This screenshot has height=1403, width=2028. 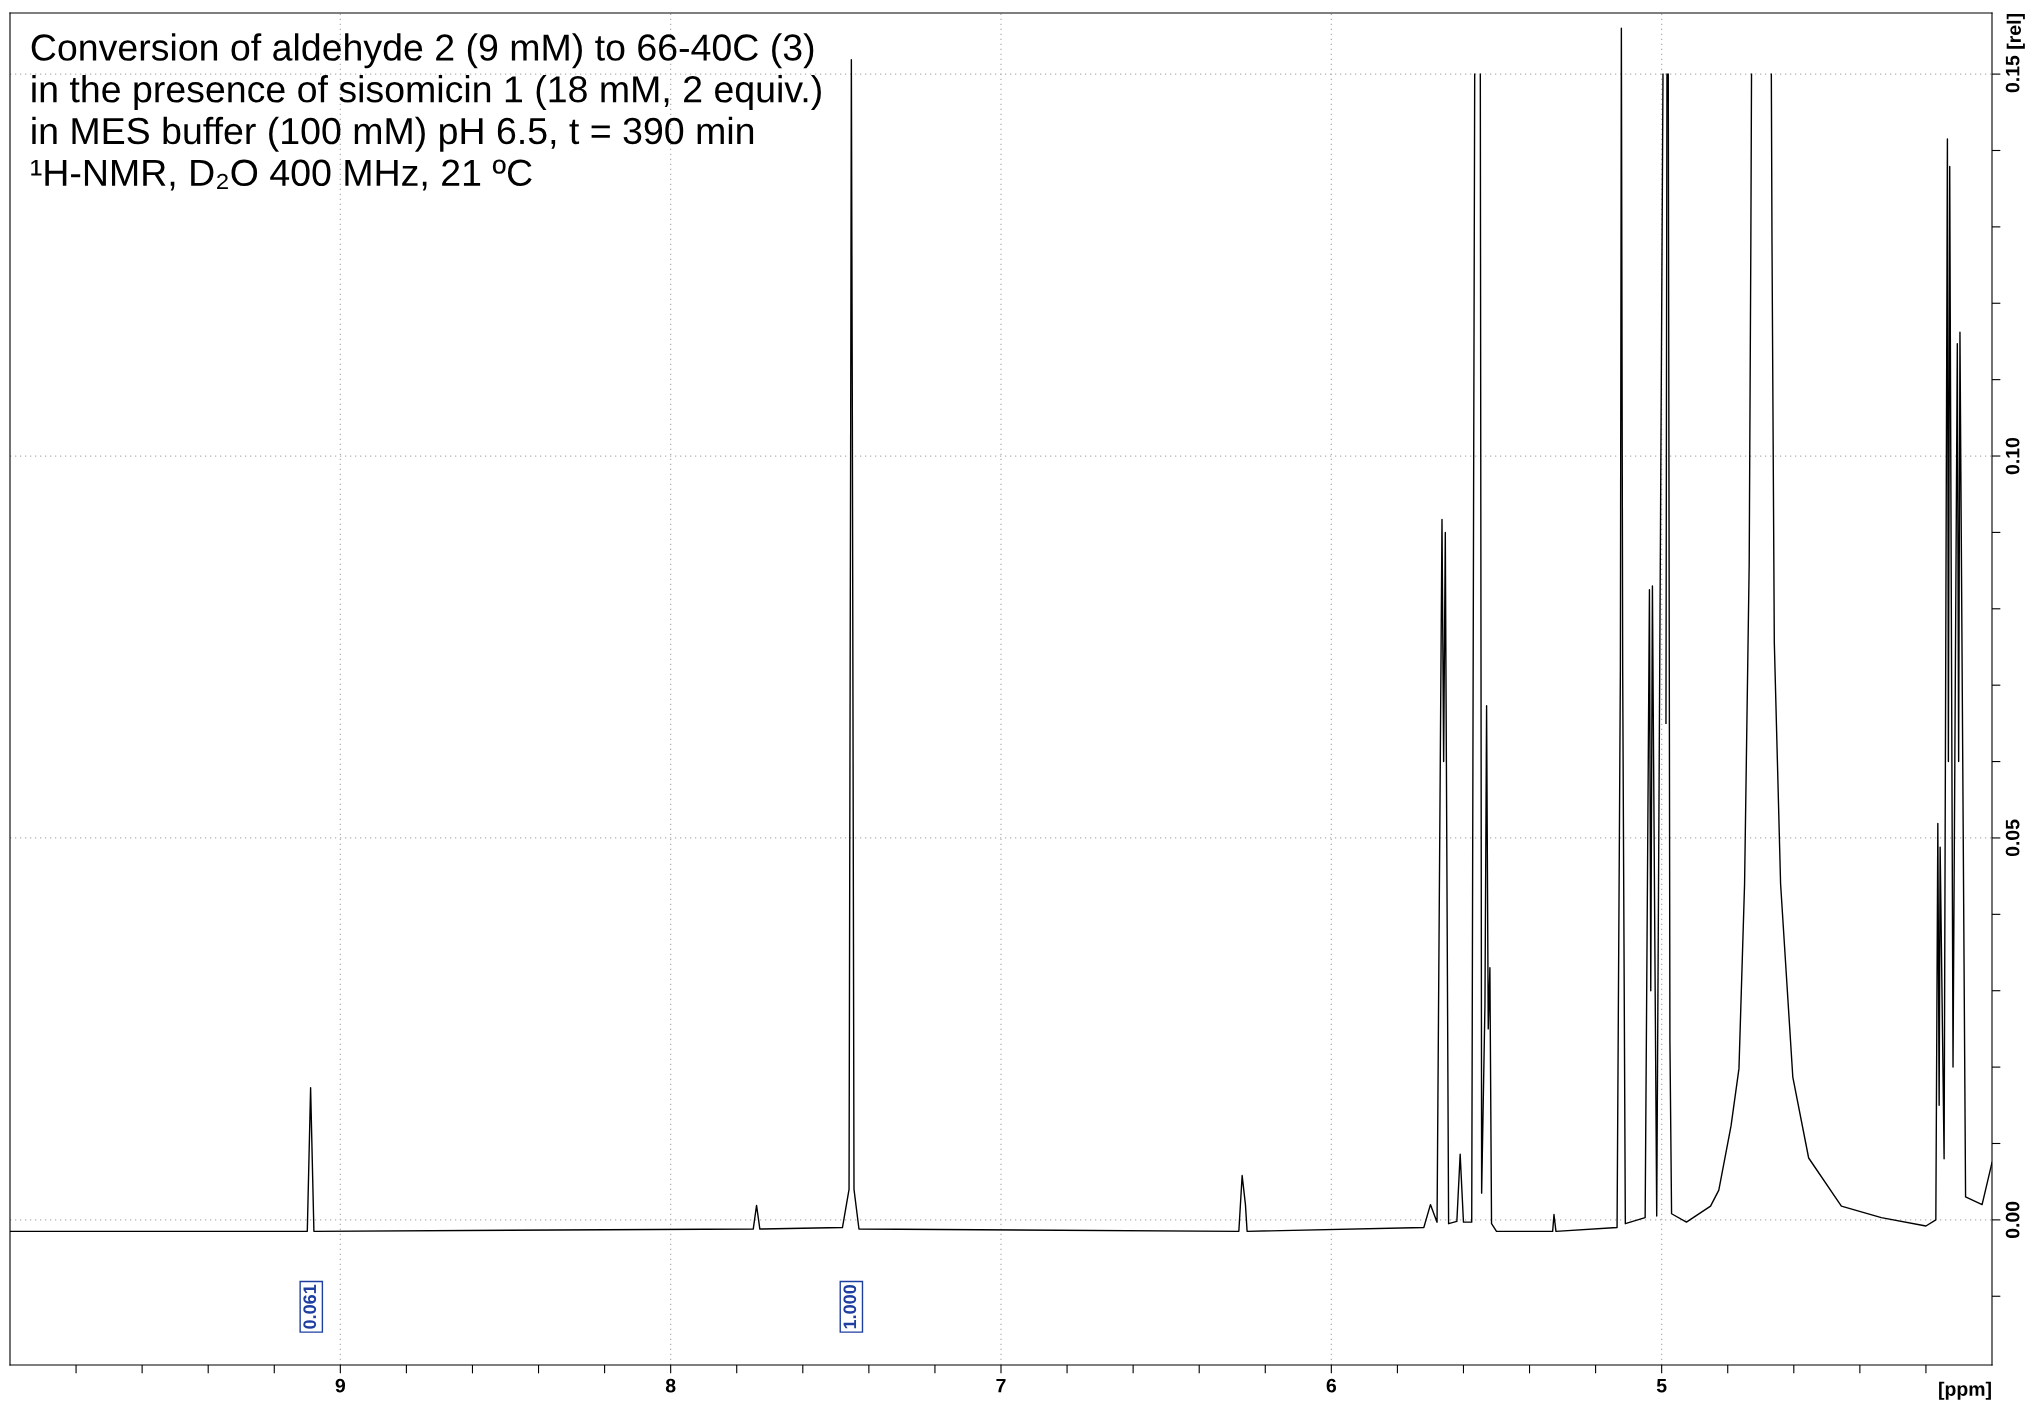 I want to click on y-tick-label: 0.00, so click(x=2012, y=1220).